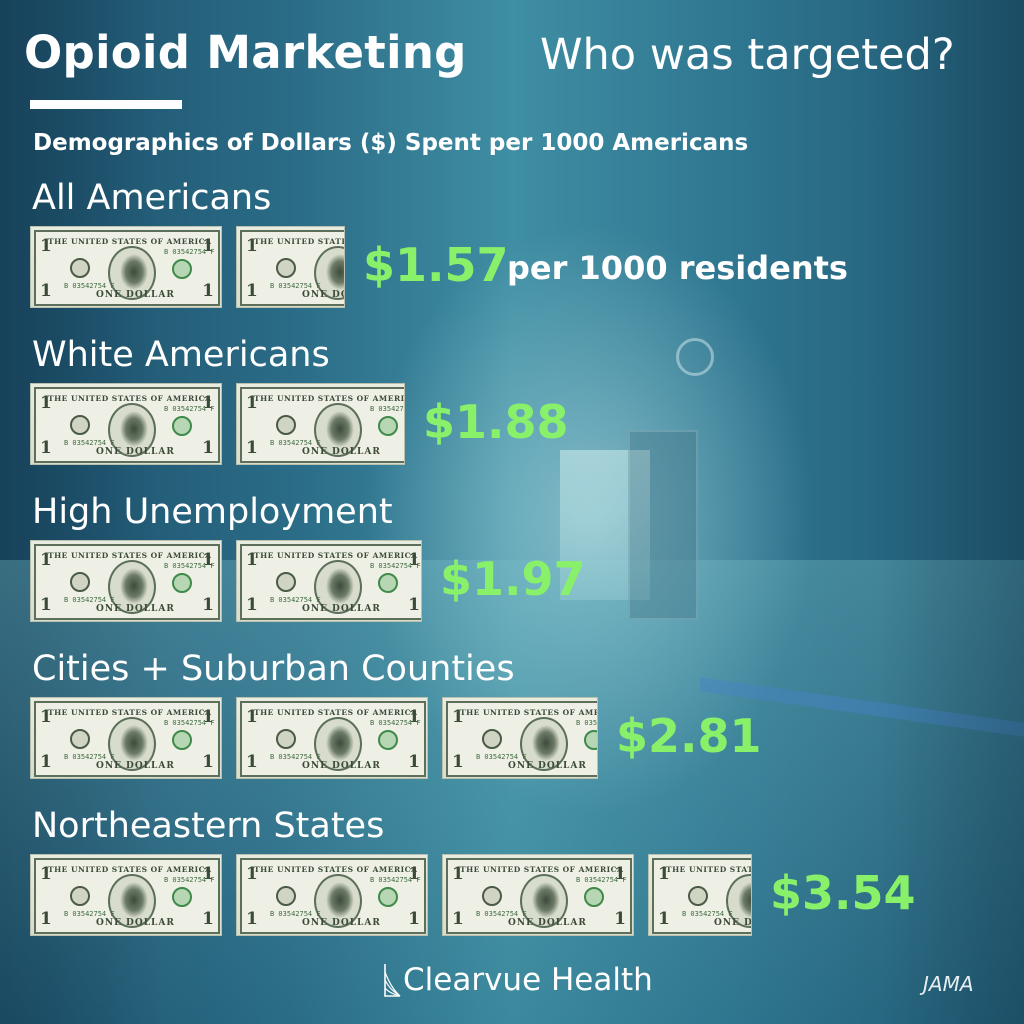 Image resolution: width=1024 pixels, height=1024 pixels. I want to click on page-subtitle: Who was targeted?, so click(747, 55).